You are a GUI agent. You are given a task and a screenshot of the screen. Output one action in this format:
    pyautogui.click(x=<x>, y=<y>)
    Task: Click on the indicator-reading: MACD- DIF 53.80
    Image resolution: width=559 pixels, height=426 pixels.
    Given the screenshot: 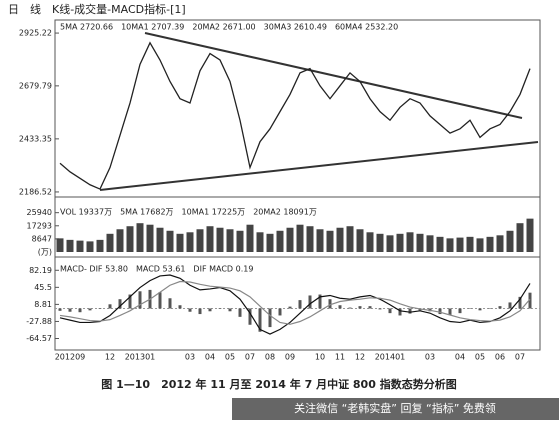 What is the action you would take?
    pyautogui.click(x=94, y=269)
    